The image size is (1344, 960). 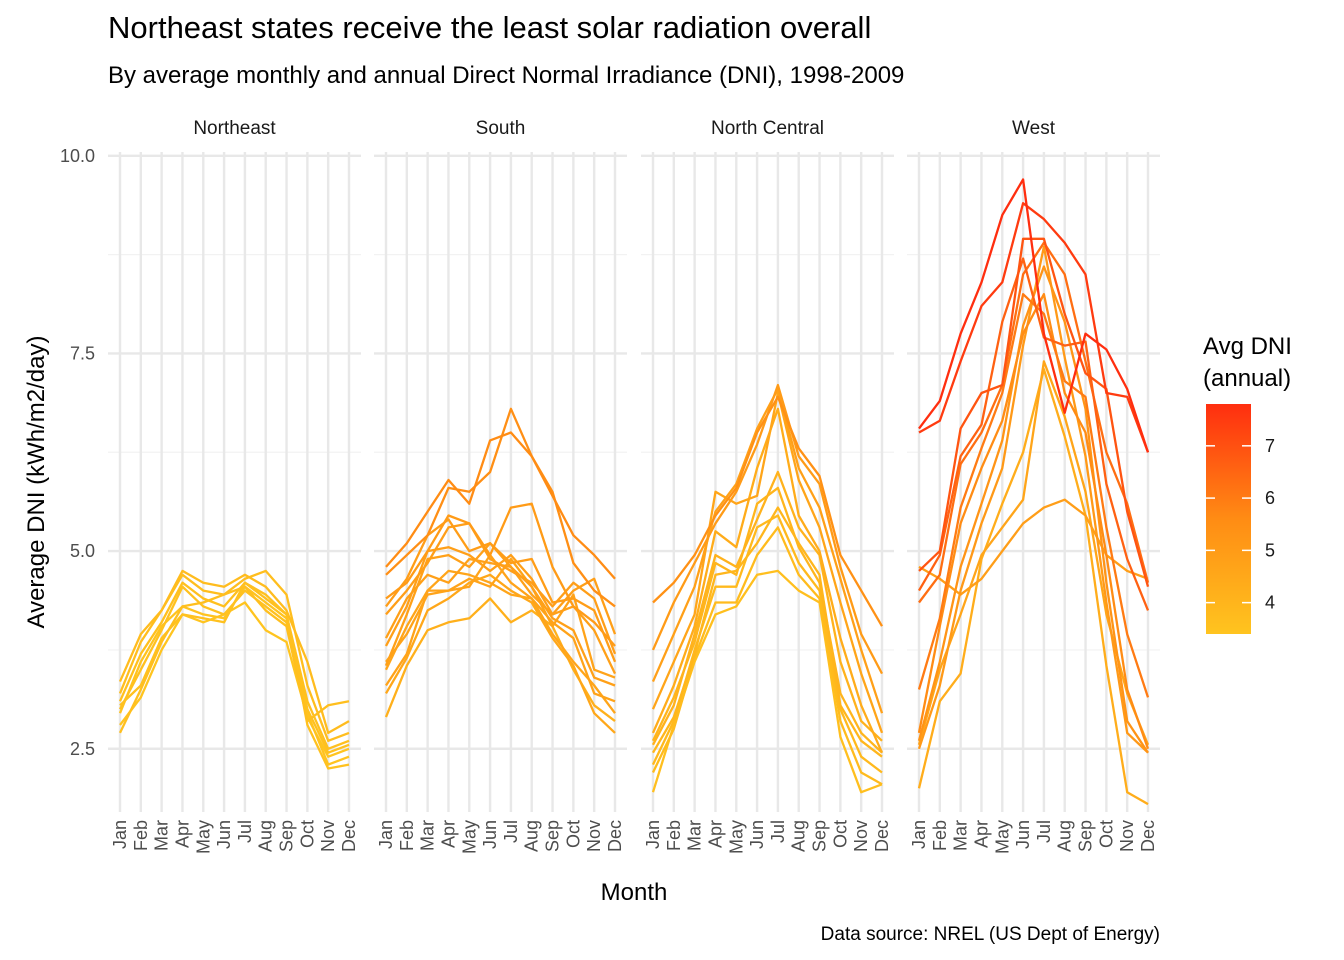 I want to click on y-axis: 2.5 5.0 7.5 10.0, so click(x=77, y=452).